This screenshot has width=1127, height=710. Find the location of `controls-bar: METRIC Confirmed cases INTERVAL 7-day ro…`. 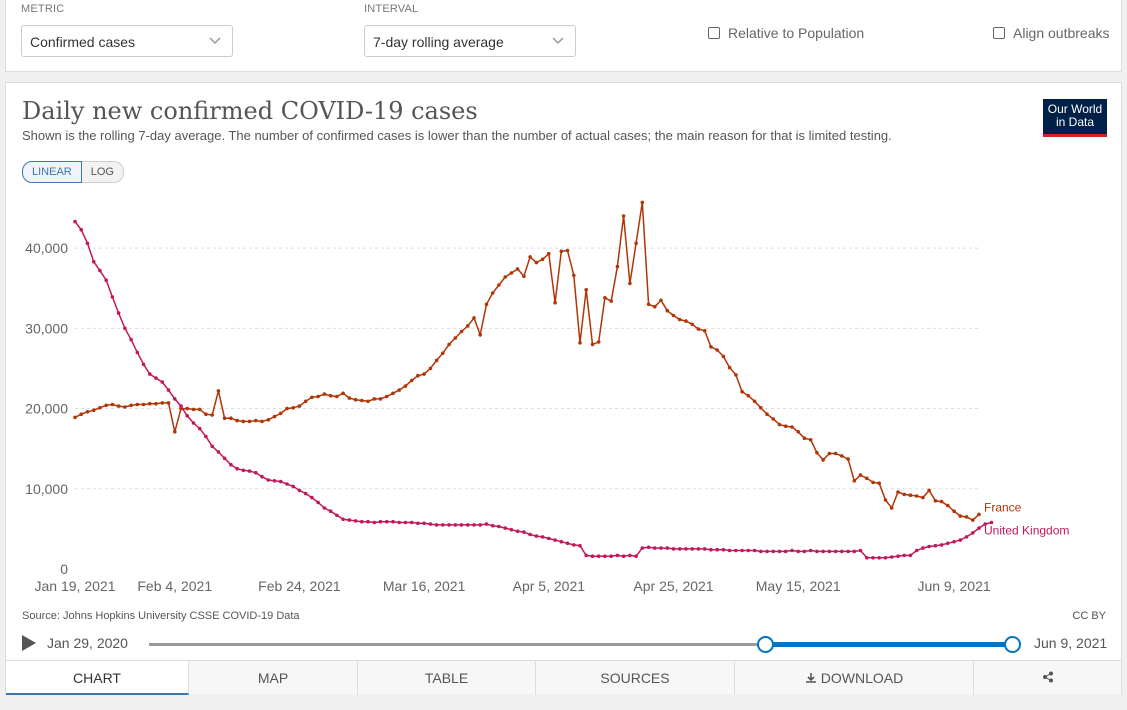

controls-bar: METRIC Confirmed cases INTERVAL 7-day ro… is located at coordinates (563, 36).